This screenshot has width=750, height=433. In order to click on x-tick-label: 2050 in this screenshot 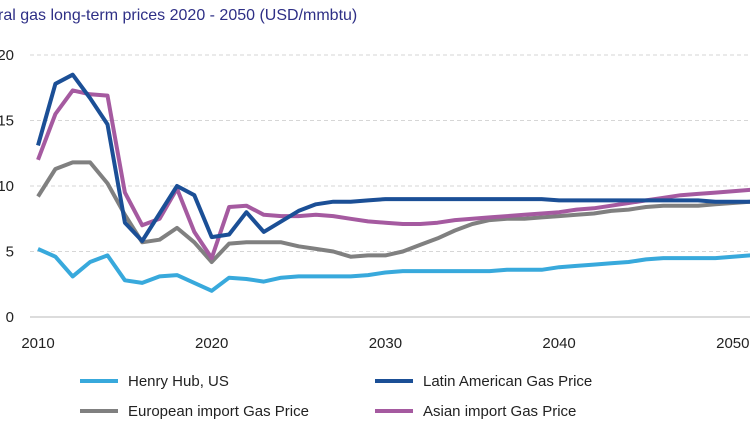, I will do `click(732, 343)`.